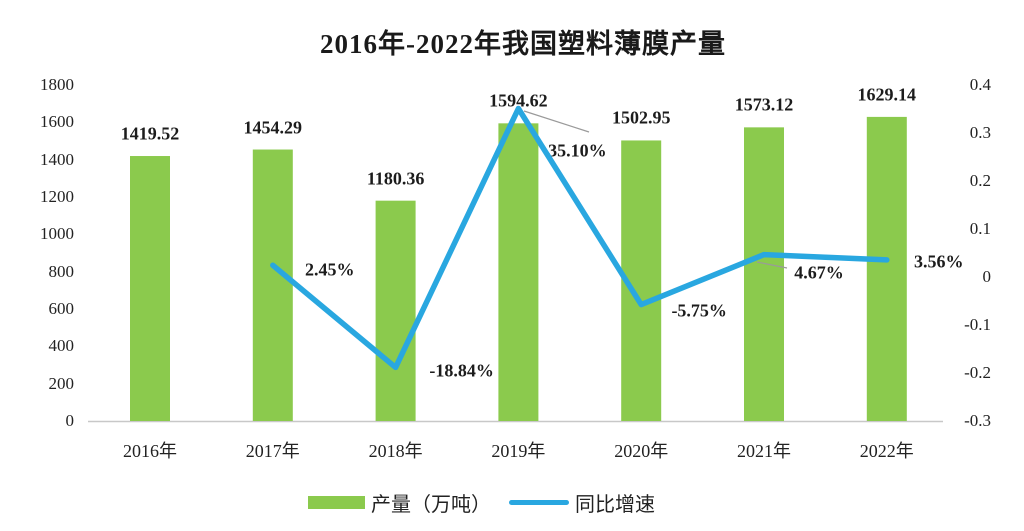 This screenshot has height=531, width=1024. Describe the element at coordinates (61, 383) in the screenshot. I see `y-axis-tick-label: 200` at that location.